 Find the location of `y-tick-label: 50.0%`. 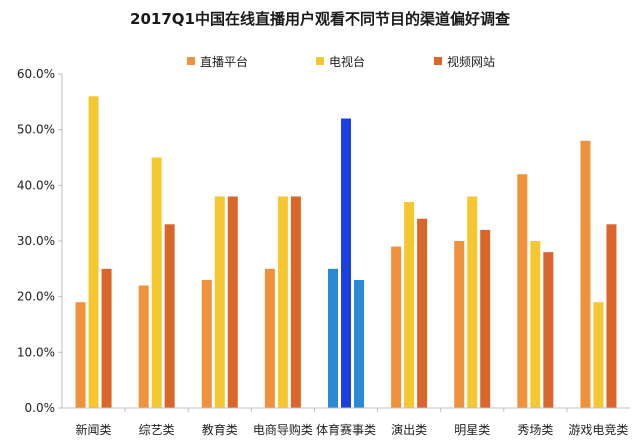

y-tick-label: 50.0% is located at coordinates (36, 130).